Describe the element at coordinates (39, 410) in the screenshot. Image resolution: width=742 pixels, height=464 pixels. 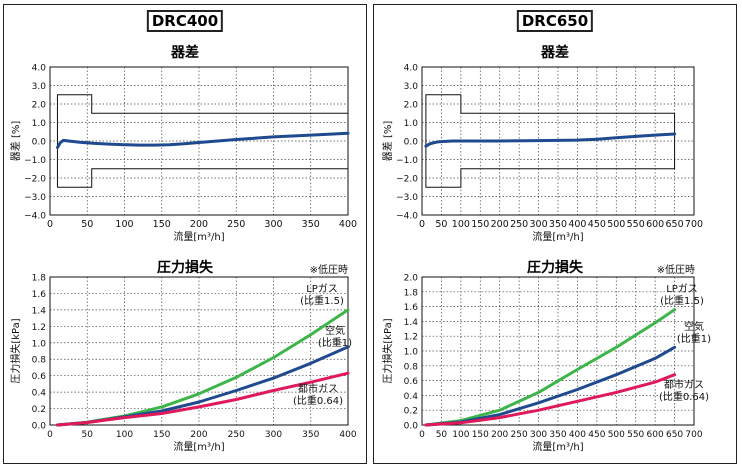
I see `y-tick-label: 0.2` at that location.